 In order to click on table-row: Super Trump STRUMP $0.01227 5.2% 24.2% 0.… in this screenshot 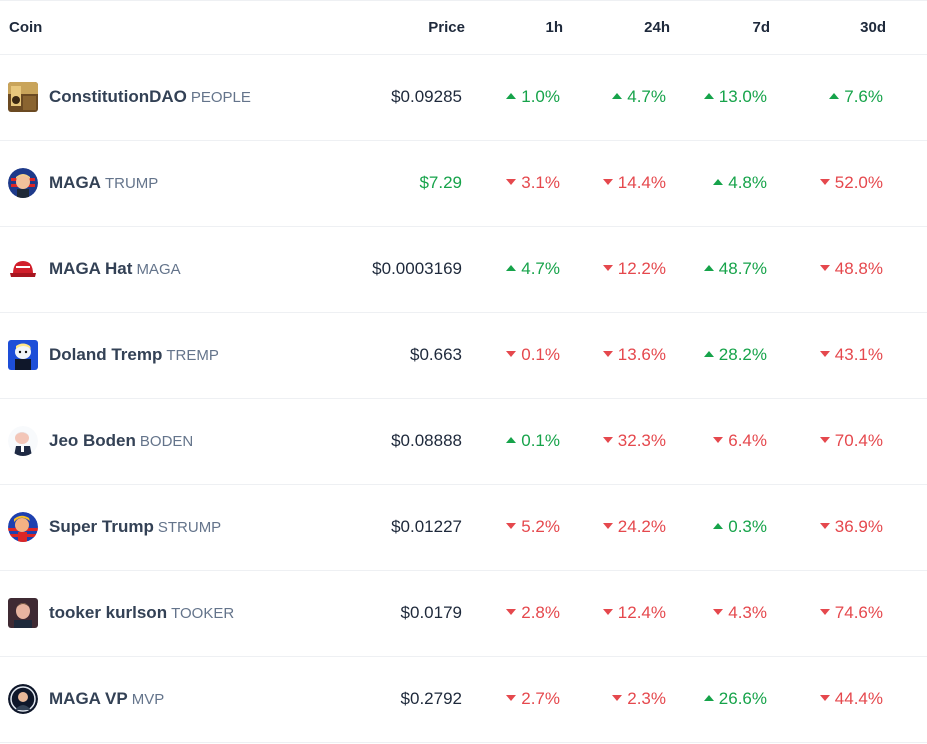, I will do `click(463, 528)`.